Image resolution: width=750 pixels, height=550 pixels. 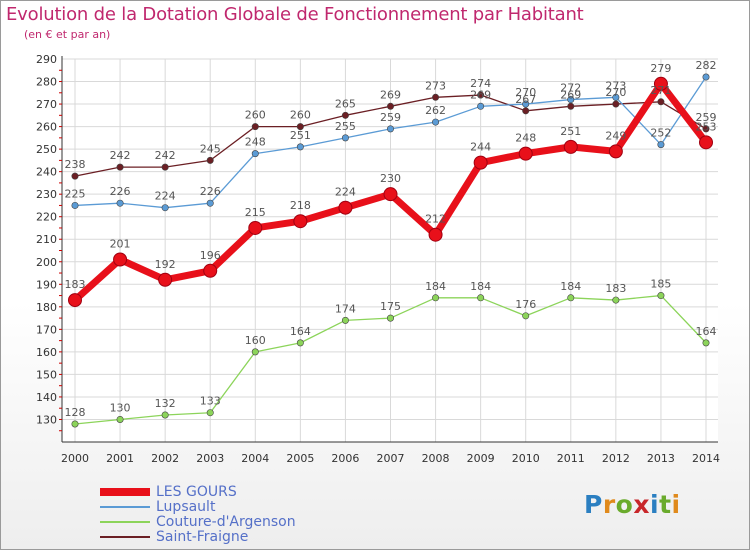 What do you see at coordinates (210, 401) in the screenshot?
I see `data-label-couture-d-argenson: 133` at bounding box center [210, 401].